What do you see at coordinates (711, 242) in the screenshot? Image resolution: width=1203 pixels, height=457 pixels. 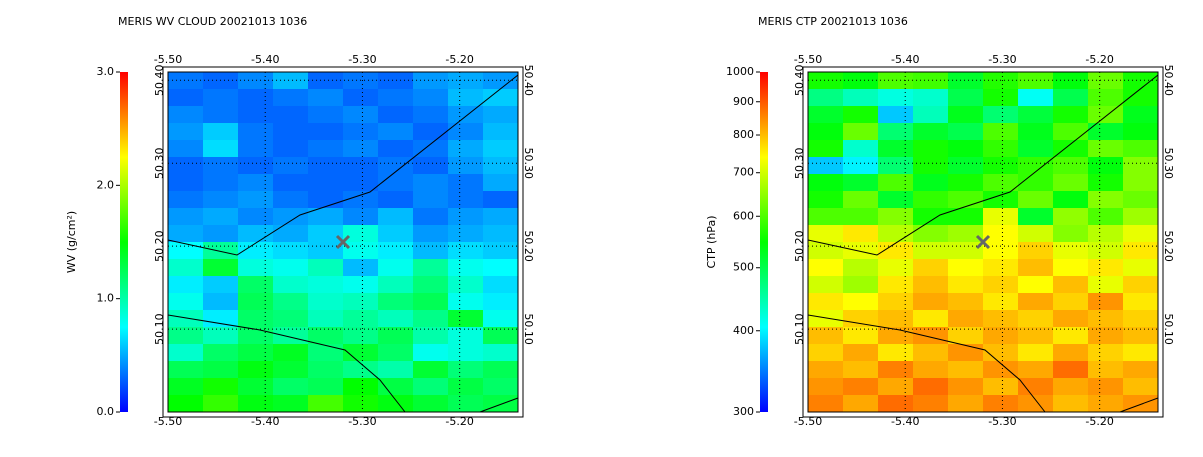 I see `colorbar-label: CTP (hPa)` at bounding box center [711, 242].